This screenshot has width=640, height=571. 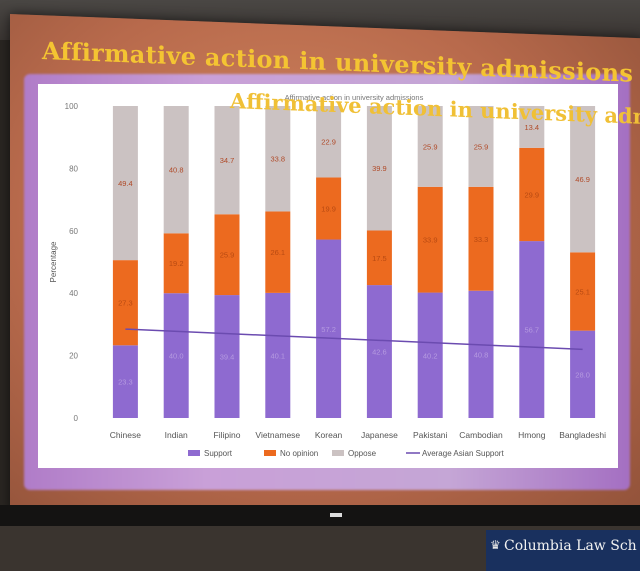 I want to click on legend-label: Oppose, so click(x=362, y=453).